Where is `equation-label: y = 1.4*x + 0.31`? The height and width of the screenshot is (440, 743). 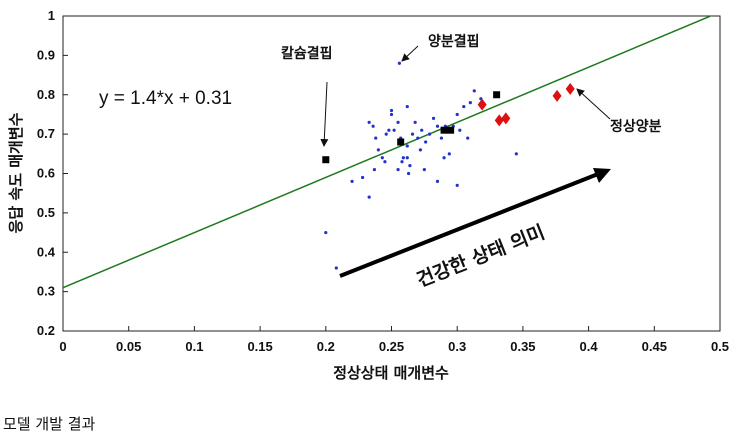 equation-label: y = 1.4*x + 0.31 is located at coordinates (165, 98).